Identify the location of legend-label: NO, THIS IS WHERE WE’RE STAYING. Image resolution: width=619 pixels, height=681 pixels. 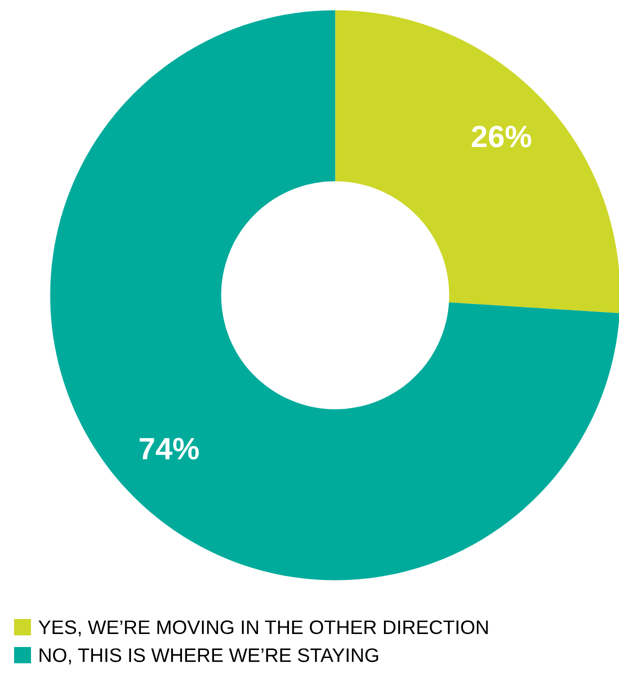
(209, 656).